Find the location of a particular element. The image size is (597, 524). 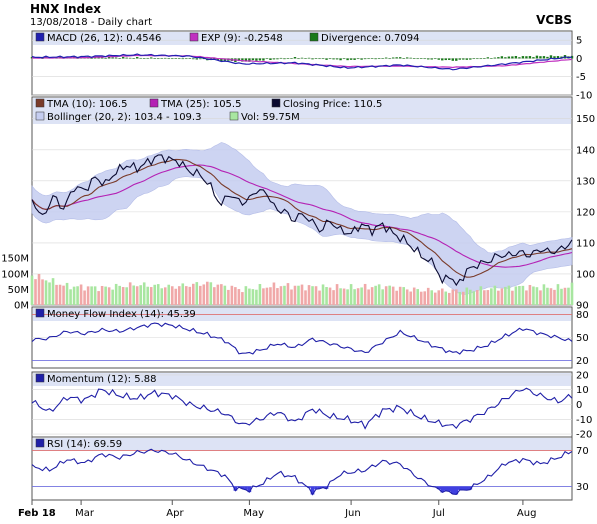

mfi-tick-0: 80 is located at coordinates (582, 315).